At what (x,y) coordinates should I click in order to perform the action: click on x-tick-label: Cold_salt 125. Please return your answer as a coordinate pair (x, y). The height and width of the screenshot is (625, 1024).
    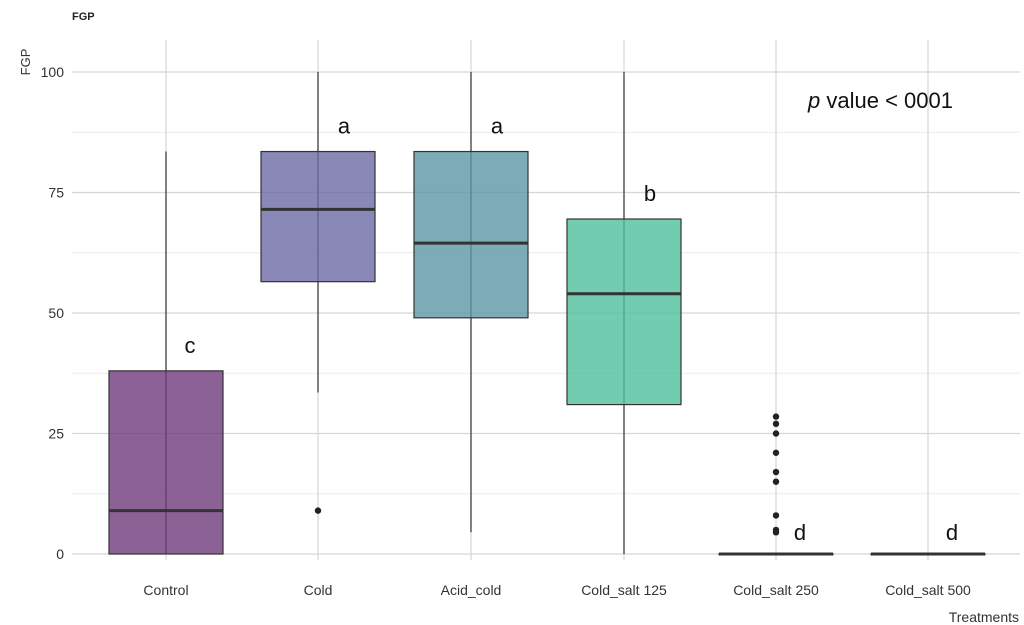
    Looking at the image, I should click on (624, 590).